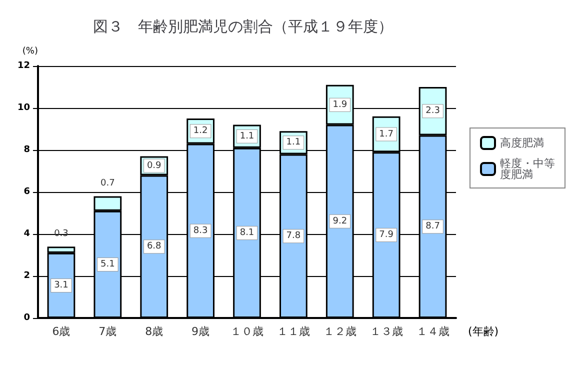 Image resolution: width=581 pixels, height=366 pixels. Describe the element at coordinates (27, 150) in the screenshot. I see `y-tick-label: 8` at that location.